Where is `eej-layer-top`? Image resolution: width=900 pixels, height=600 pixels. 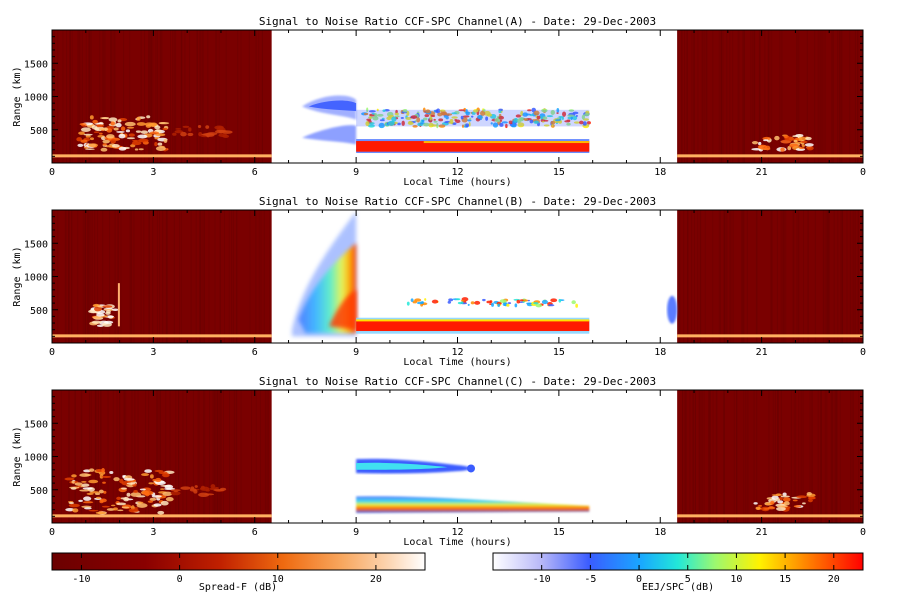 eej-layer-top is located at coordinates (506, 142).